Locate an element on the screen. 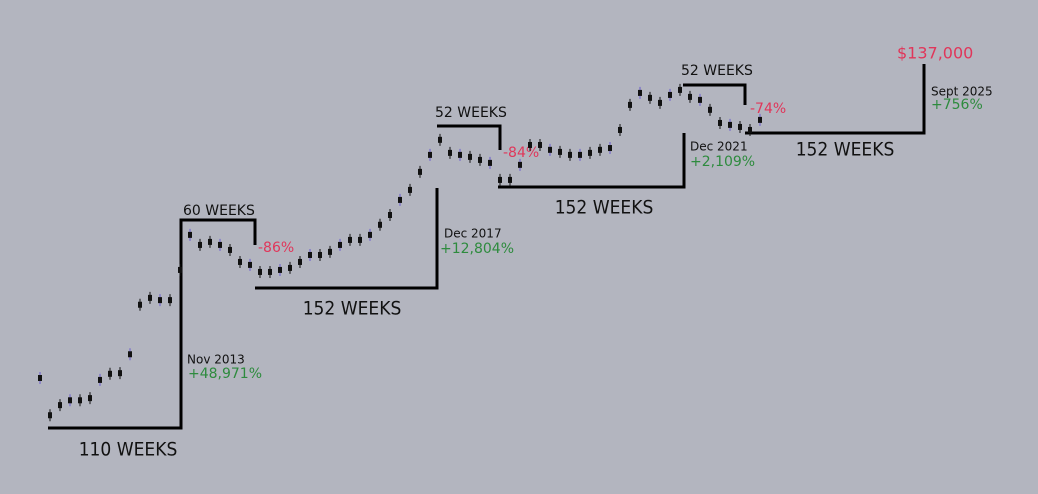 This screenshot has width=1038, height=494. weeks-label: 60 WEEKS is located at coordinates (219, 211).